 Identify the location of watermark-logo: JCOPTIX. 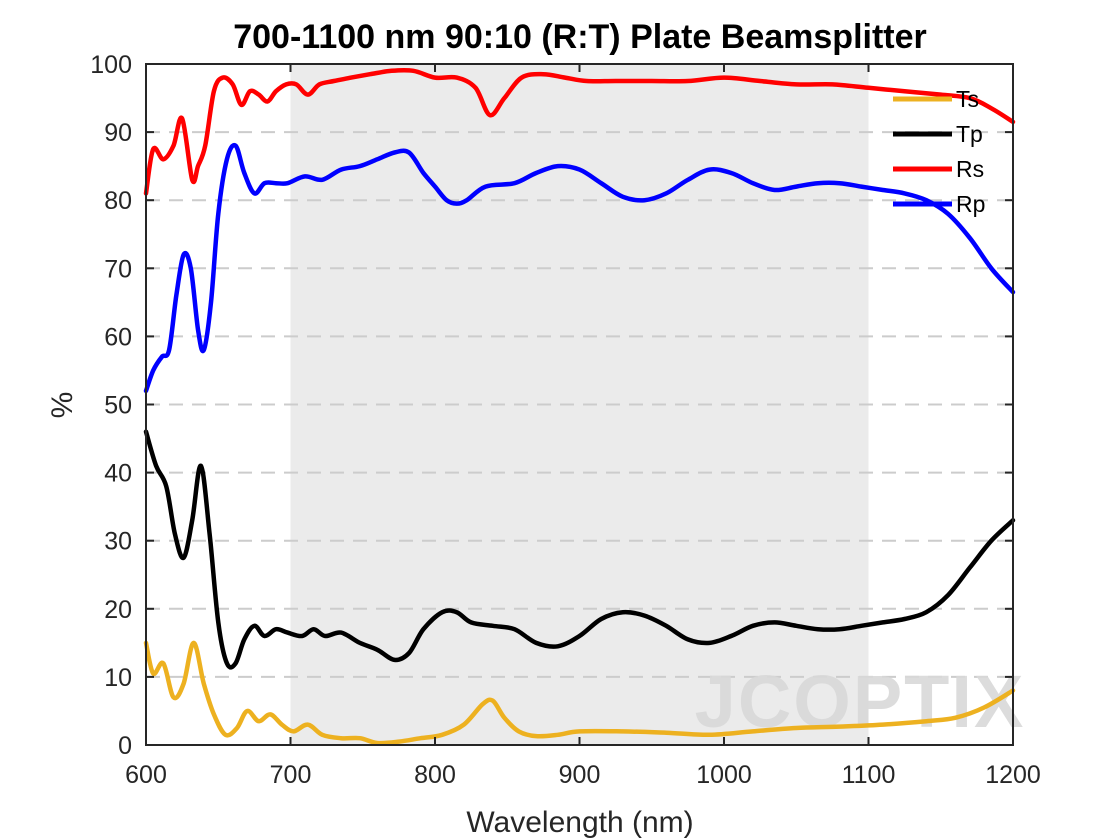
(860, 701).